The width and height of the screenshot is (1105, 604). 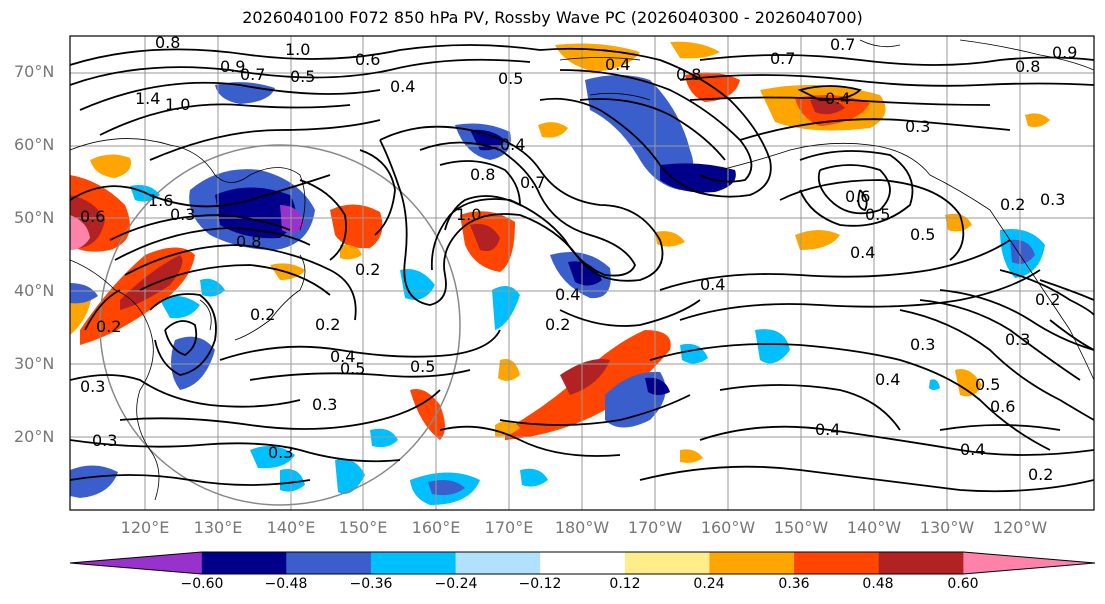 I want to click on colorbar-tick: 0.12, so click(x=625, y=584).